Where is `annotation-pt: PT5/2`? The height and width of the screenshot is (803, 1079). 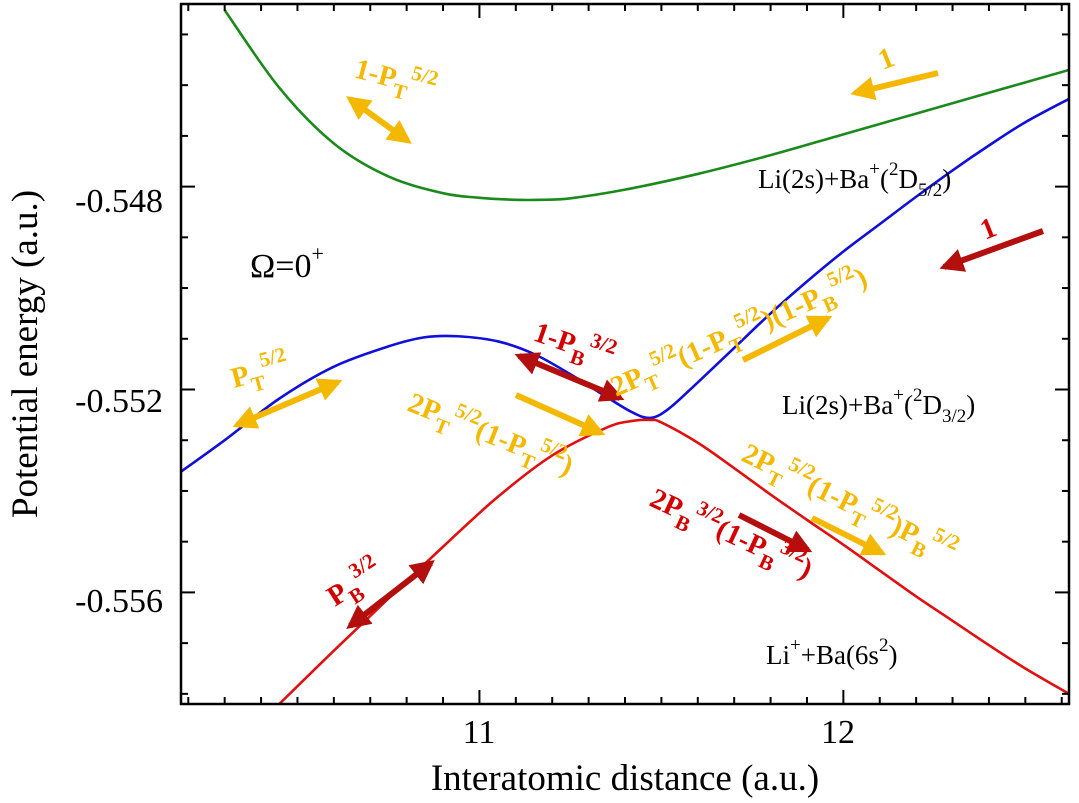
annotation-pt: PT5/2 is located at coordinates (260, 372).